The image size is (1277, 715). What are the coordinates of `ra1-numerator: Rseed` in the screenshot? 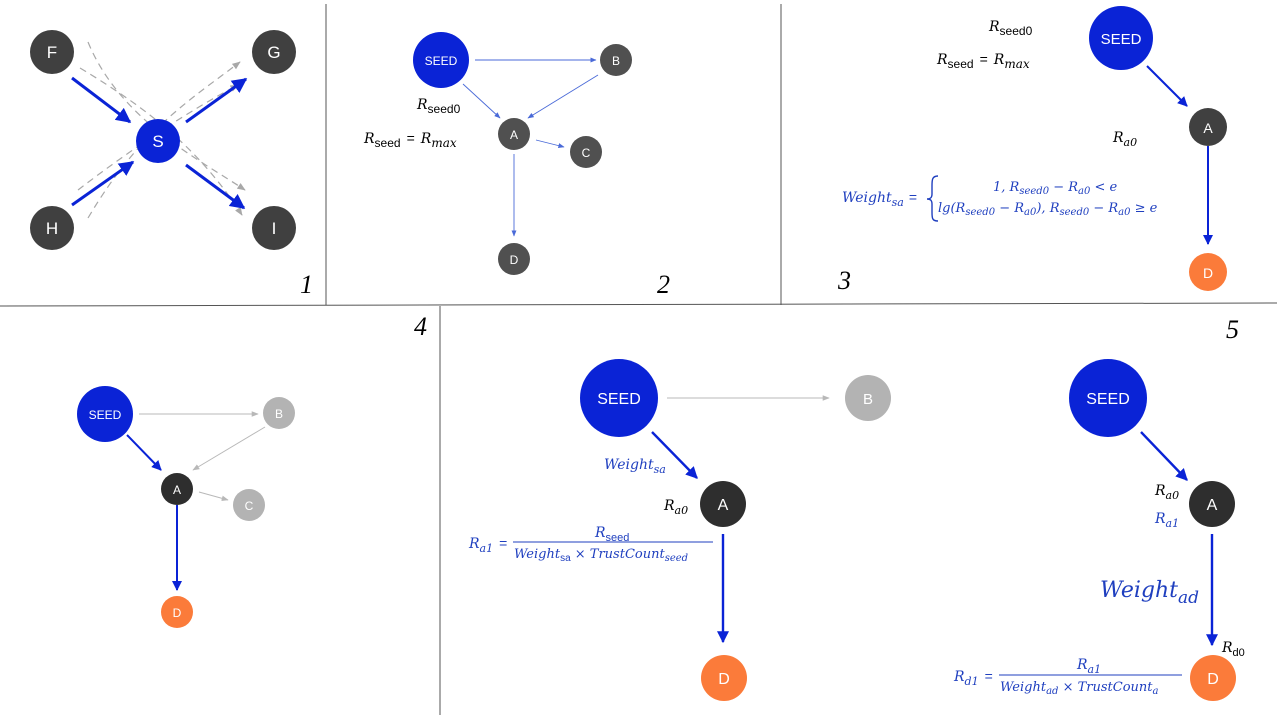 It's located at (611, 534).